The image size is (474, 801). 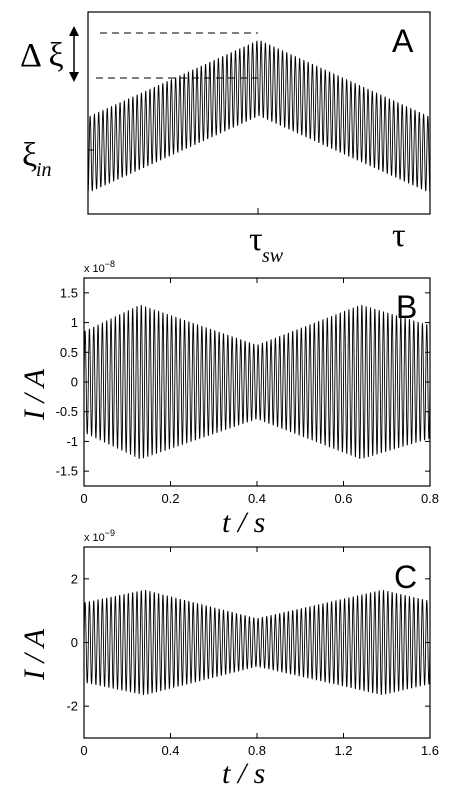 What do you see at coordinates (69, 352) in the screenshot?
I see `panel-b-ytick-label: 0.5` at bounding box center [69, 352].